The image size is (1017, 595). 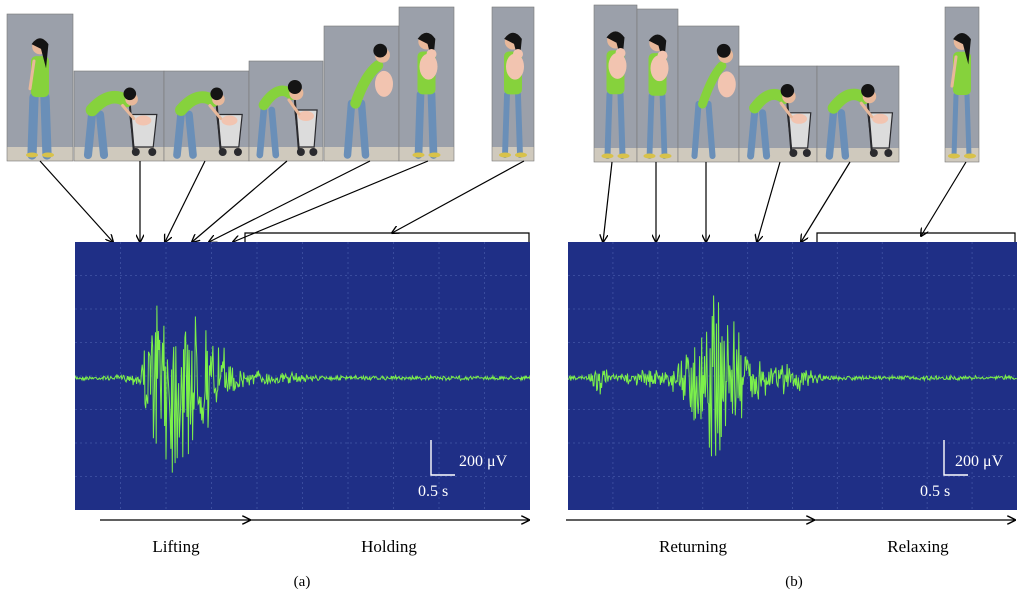 What do you see at coordinates (790, 538) in the screenshot?
I see `phase-timeline-b: Returning Relaxing` at bounding box center [790, 538].